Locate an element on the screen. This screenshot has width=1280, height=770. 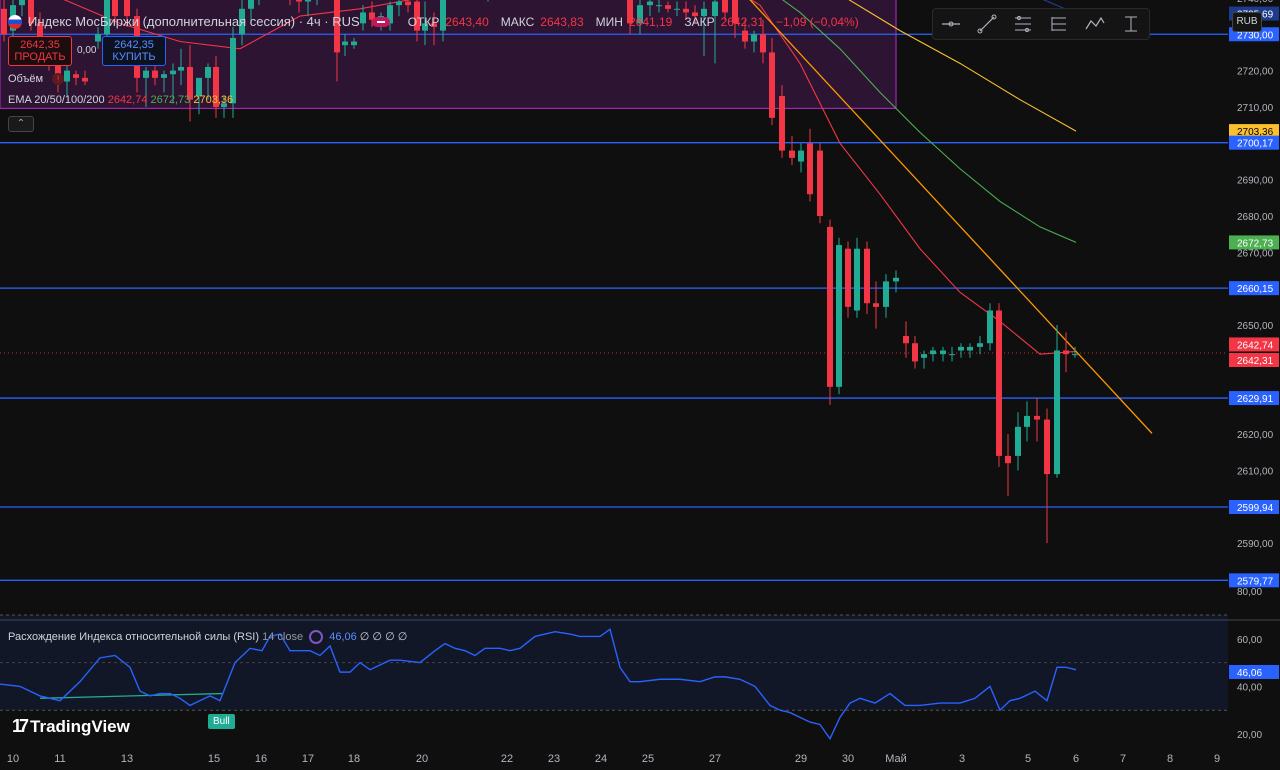
y-tick-label: 2680,00 is located at coordinates (1255, 217).